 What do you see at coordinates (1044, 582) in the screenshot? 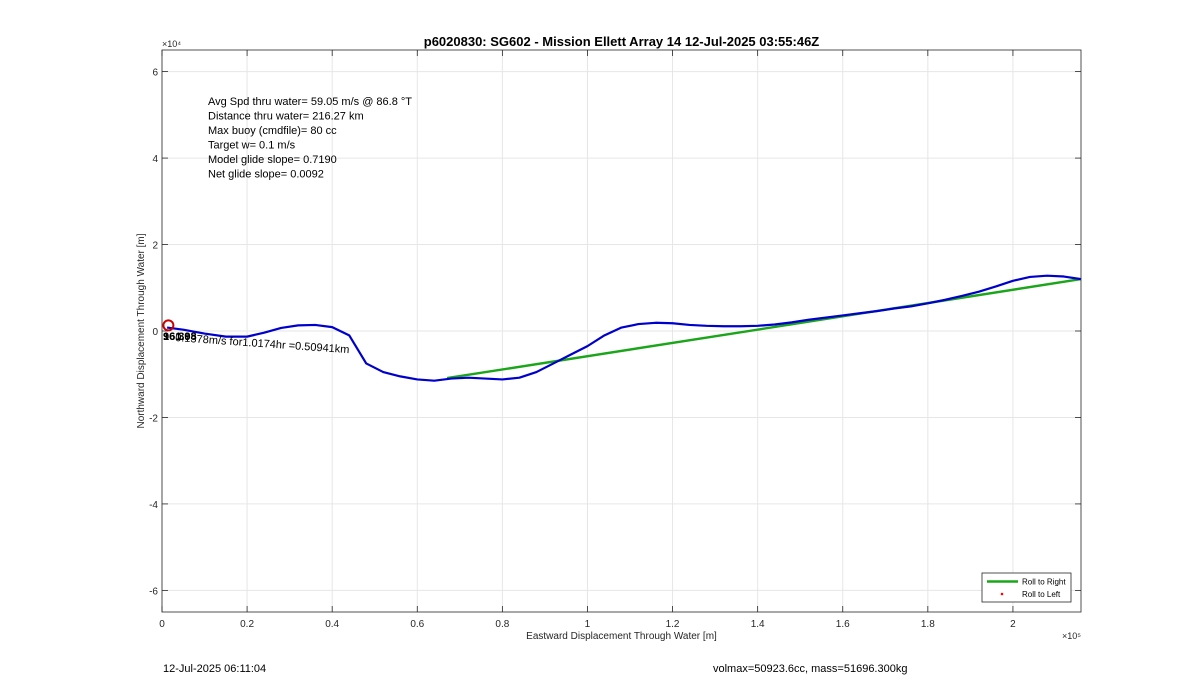
I see `legend-label-roll-right: Roll to Right` at bounding box center [1044, 582].